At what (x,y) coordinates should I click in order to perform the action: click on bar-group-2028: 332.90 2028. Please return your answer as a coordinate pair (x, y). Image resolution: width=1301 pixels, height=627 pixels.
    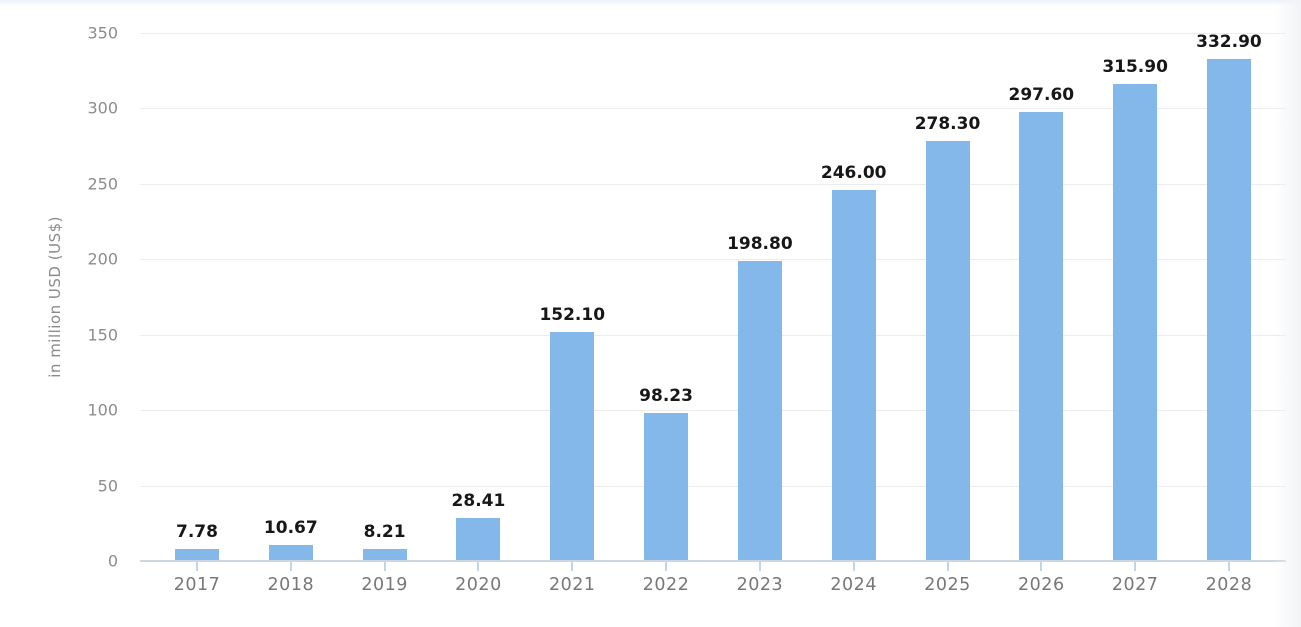
    Looking at the image, I should click on (1229, 313).